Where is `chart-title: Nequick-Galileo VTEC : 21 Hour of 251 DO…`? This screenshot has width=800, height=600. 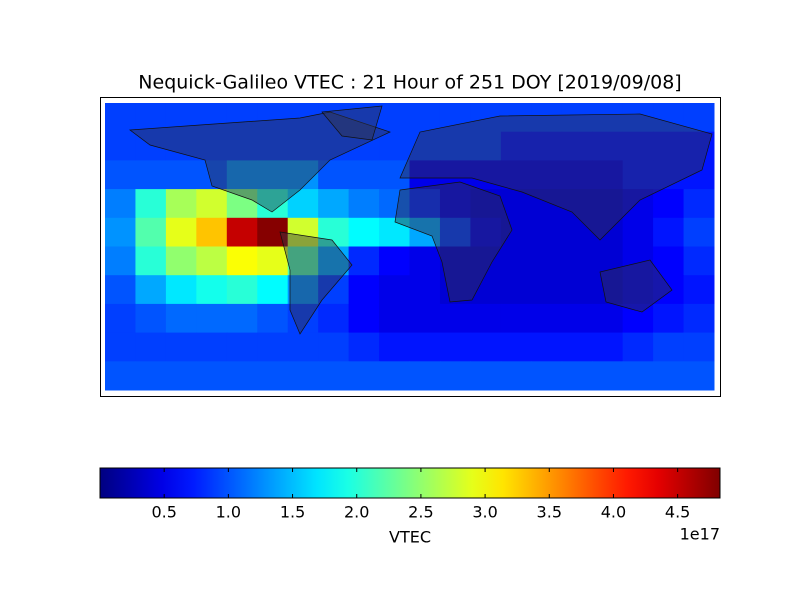
chart-title: Nequick-Galileo VTEC : 21 Hour of 251 DO… is located at coordinates (409, 83).